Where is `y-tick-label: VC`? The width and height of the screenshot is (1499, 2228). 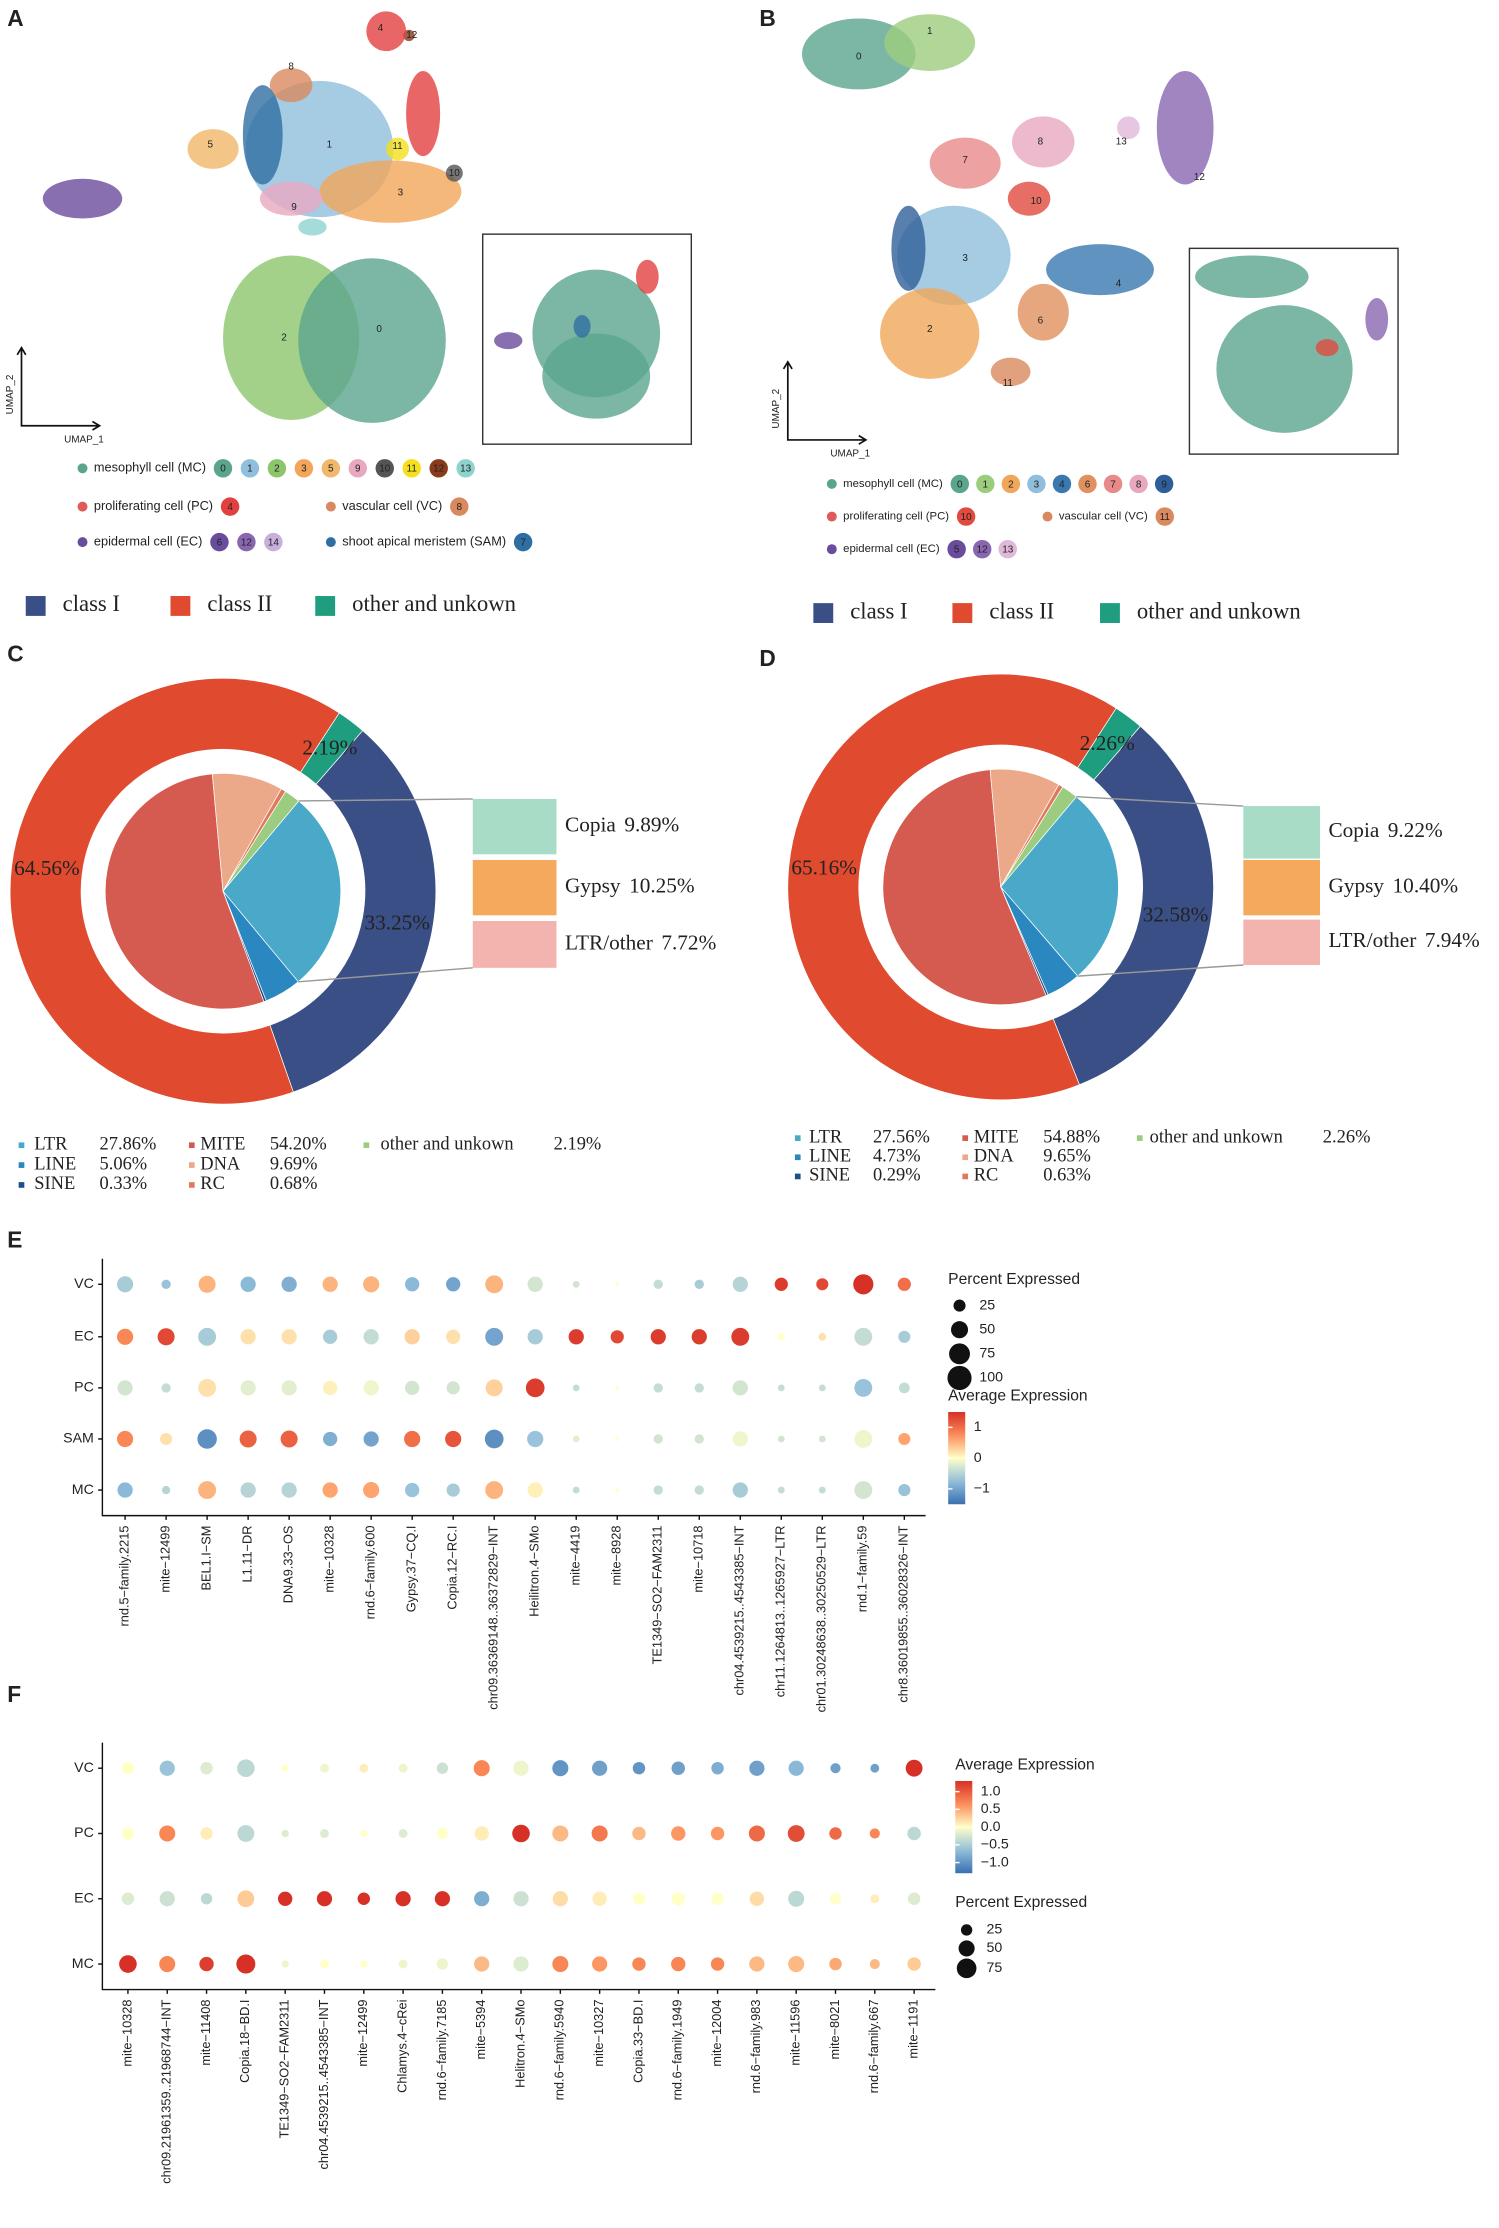 y-tick-label: VC is located at coordinates (84, 1284).